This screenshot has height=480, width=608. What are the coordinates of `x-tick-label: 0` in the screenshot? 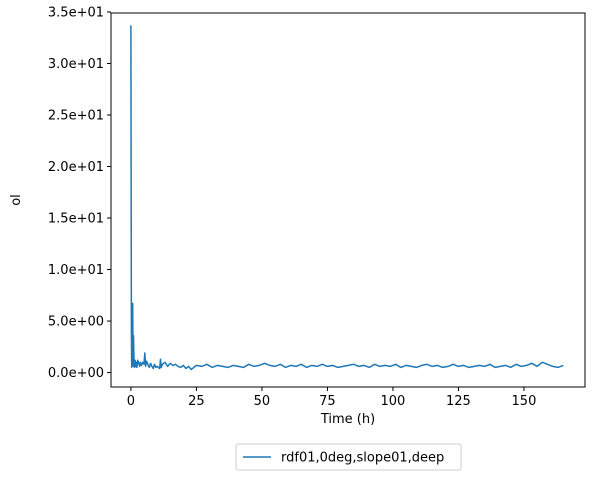 It's located at (131, 401).